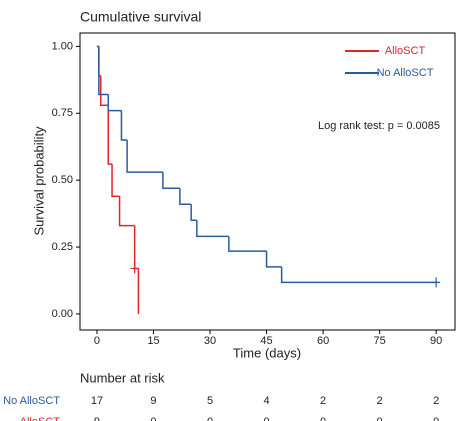  What do you see at coordinates (62, 113) in the screenshot?
I see `y-tick-label: 0.75` at bounding box center [62, 113].